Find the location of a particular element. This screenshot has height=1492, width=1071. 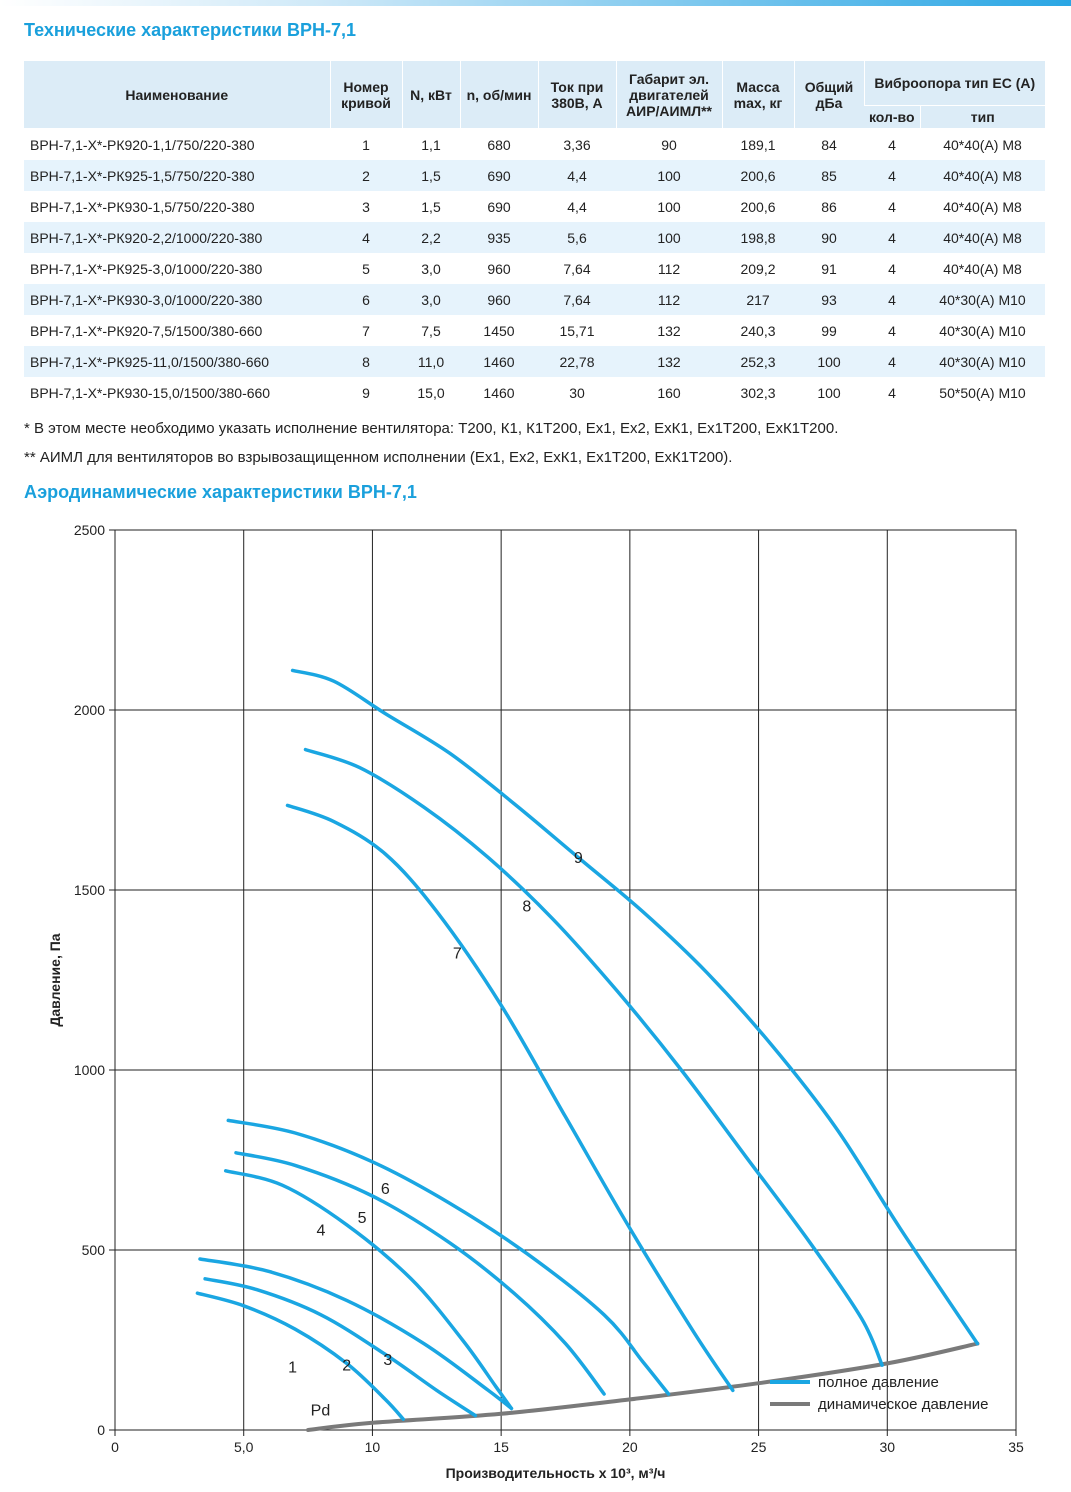

cell-power: 11,0 is located at coordinates (431, 361).